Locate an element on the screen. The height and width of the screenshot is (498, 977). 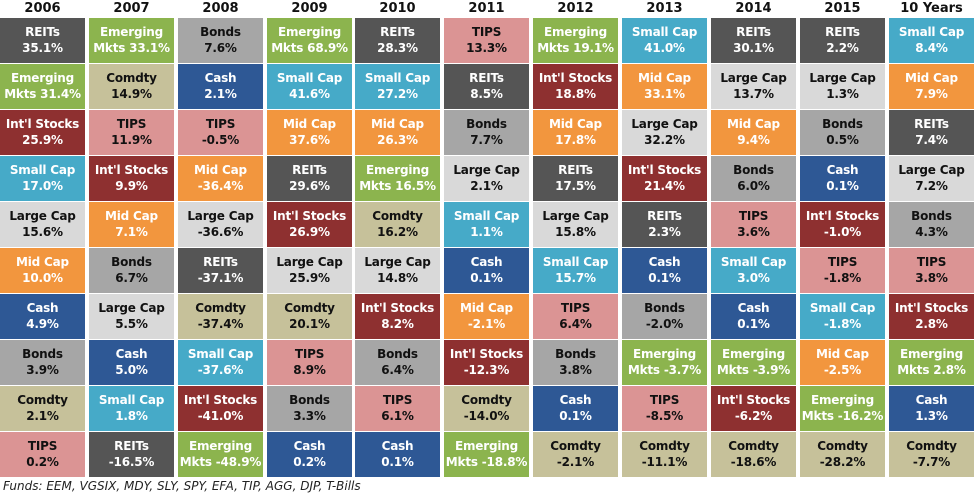
return-value: 2.8% is located at coordinates (931, 324).